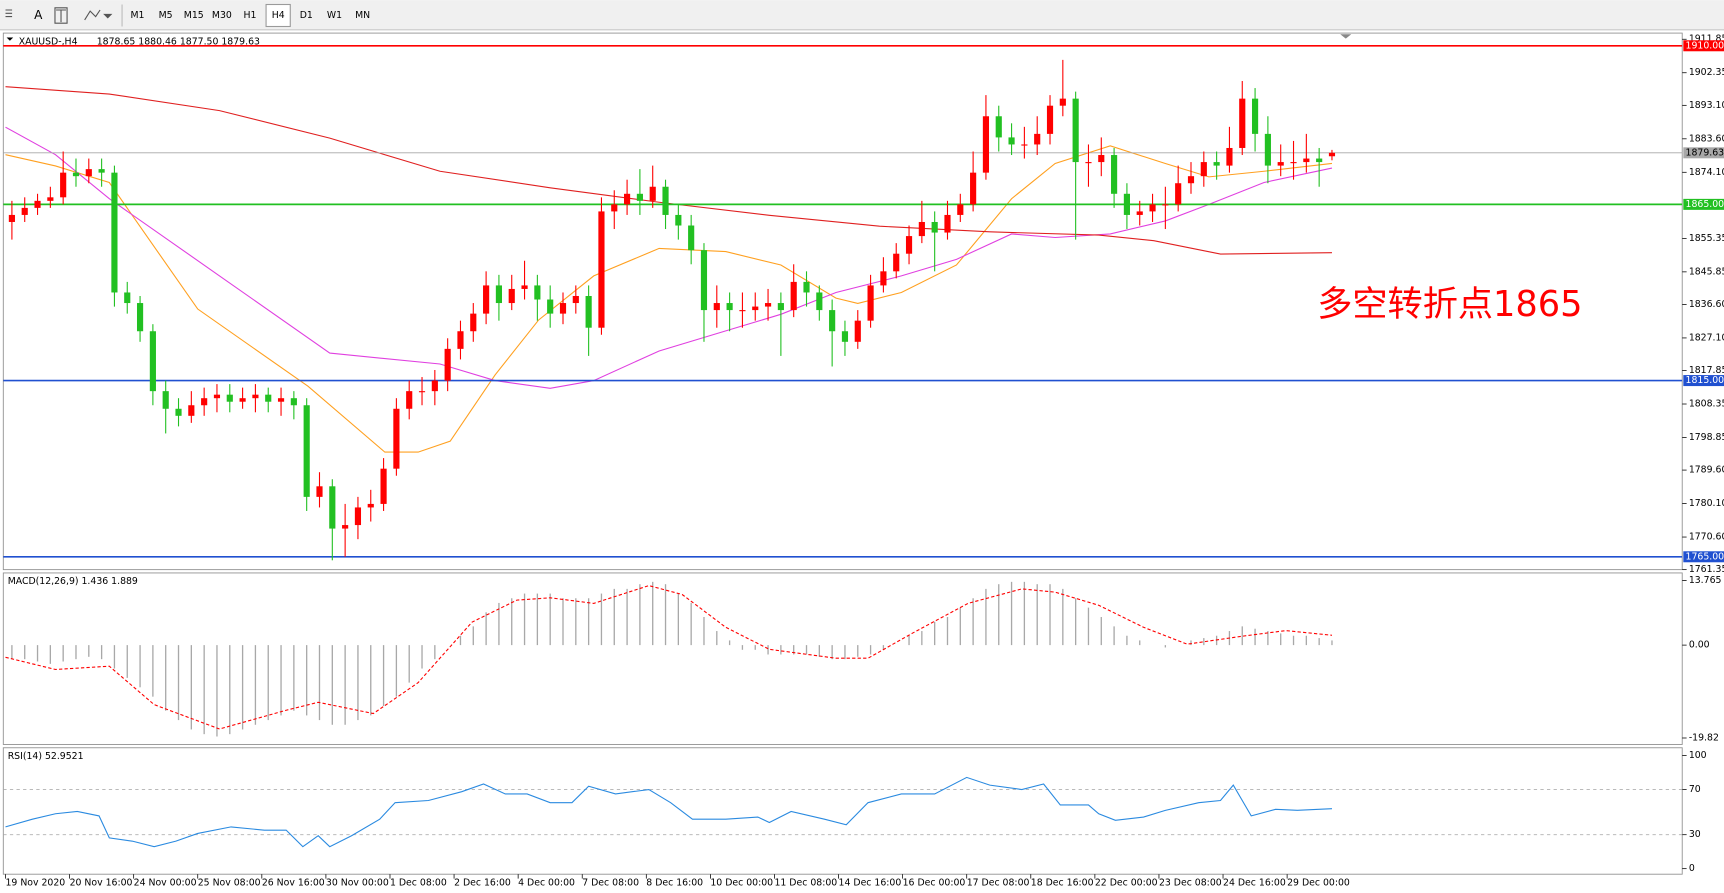 The image size is (1724, 893). Describe the element at coordinates (1706, 537) in the screenshot. I see `y-tick-label: 1770.60` at that location.